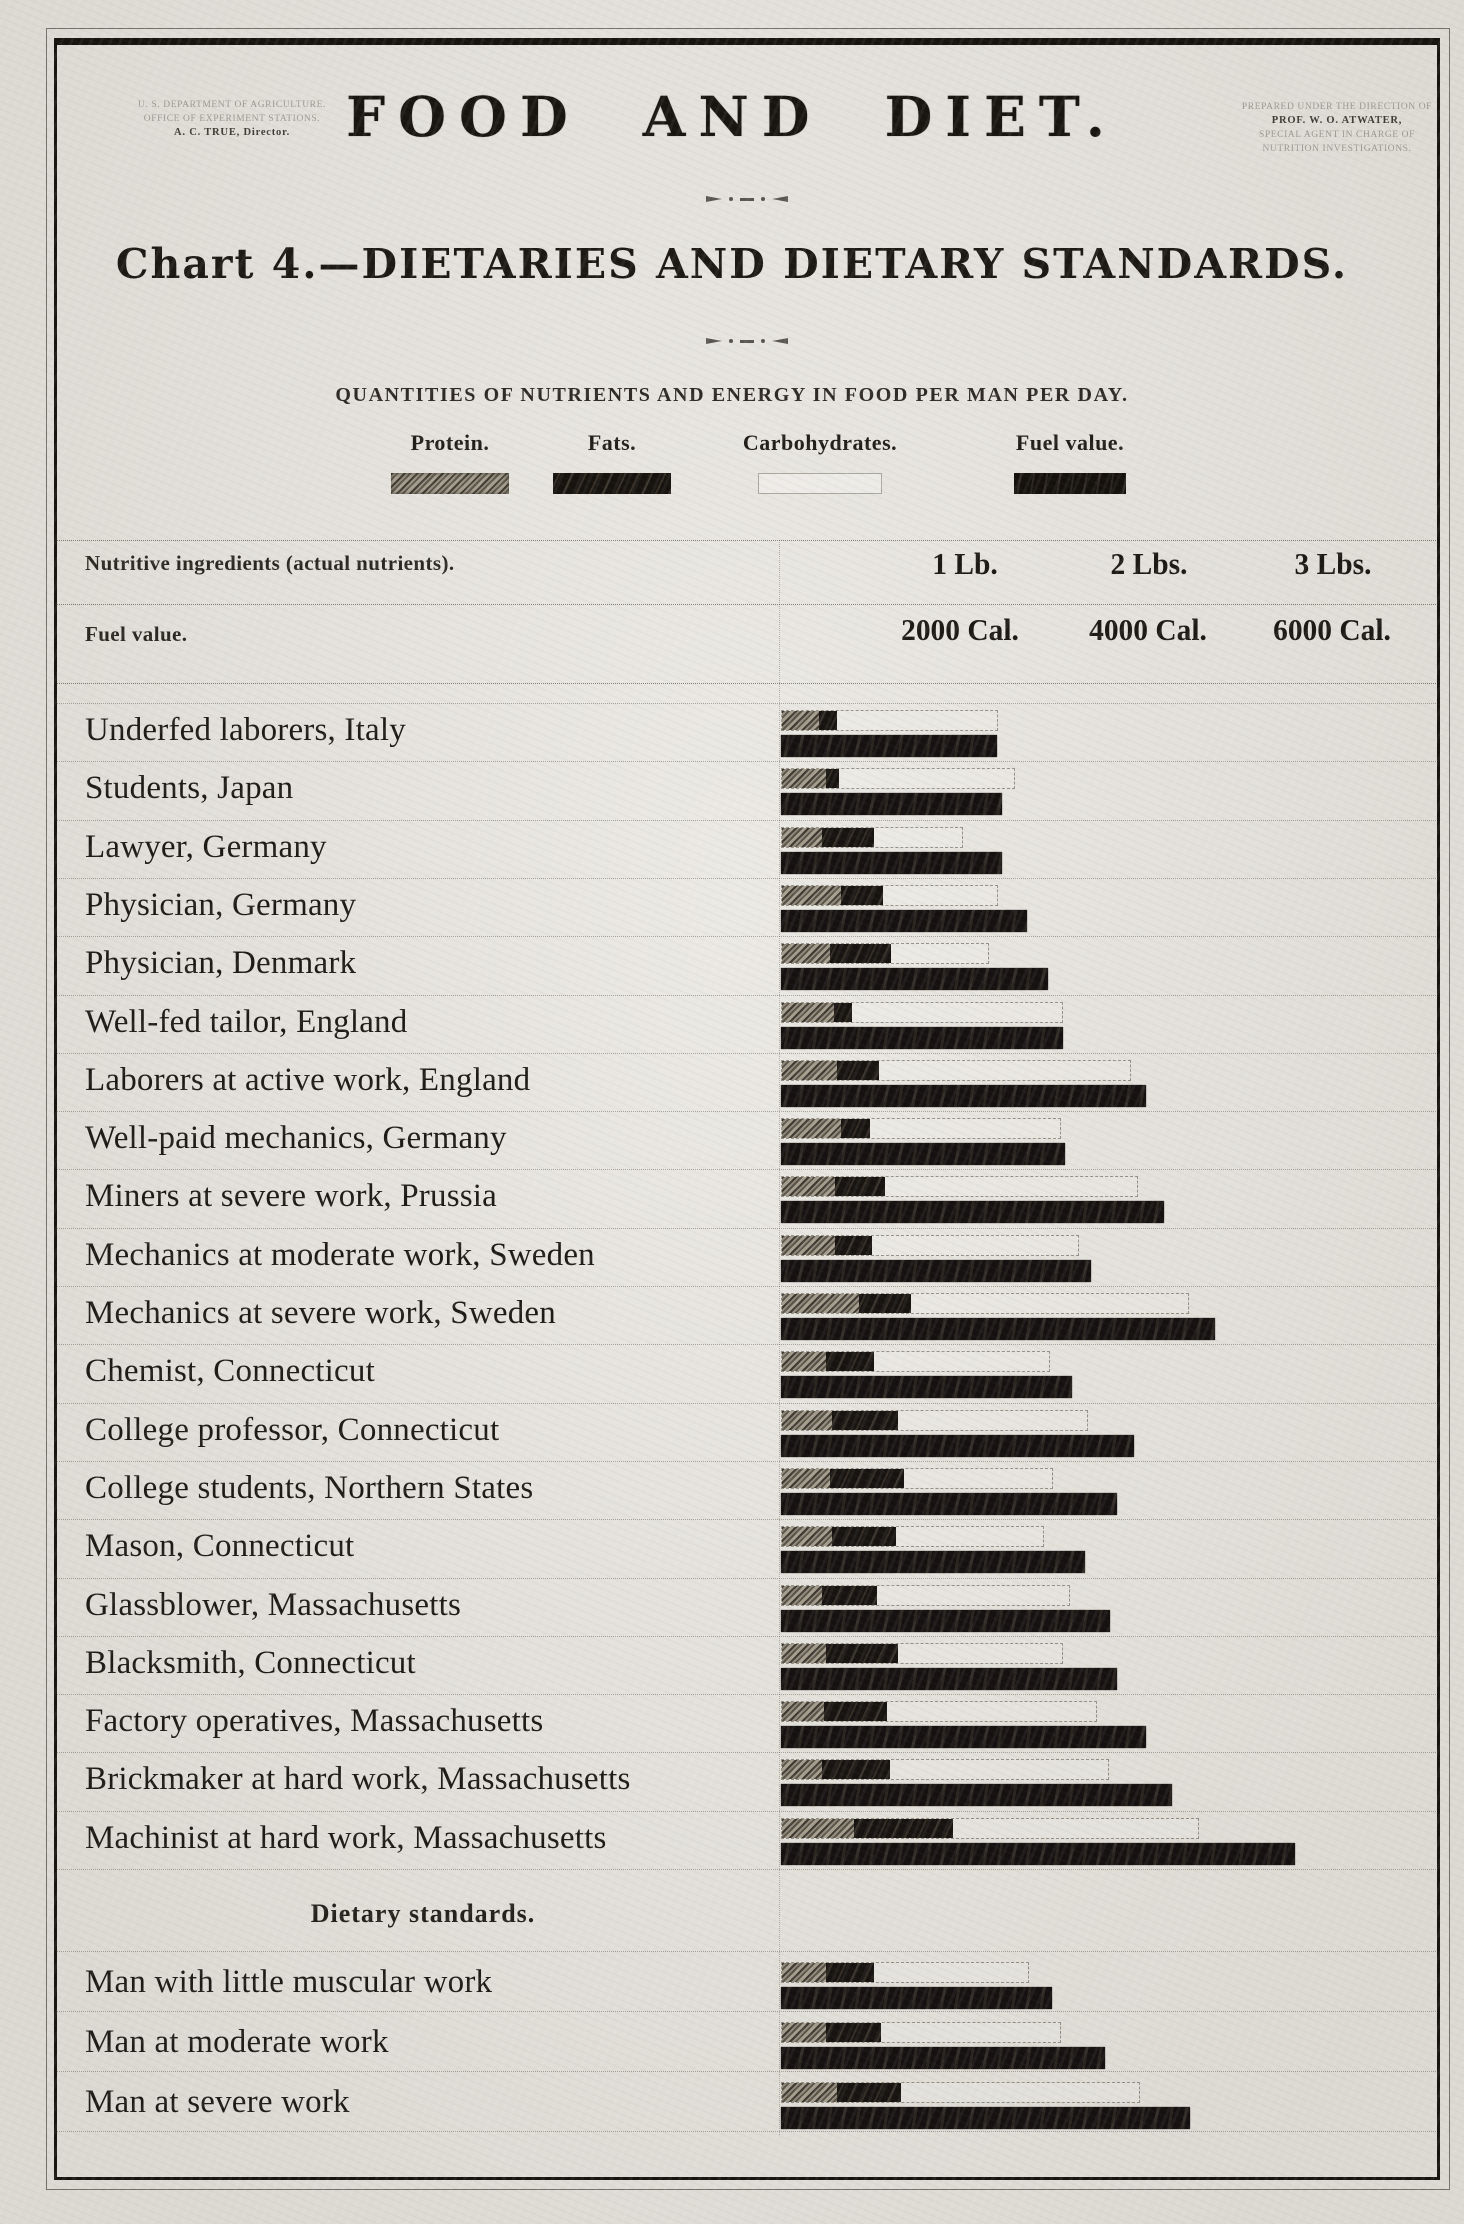 Image resolution: width=1464 pixels, height=2224 pixels. I want to click on row-label: Well-paid mechanics, Germany, so click(296, 1138).